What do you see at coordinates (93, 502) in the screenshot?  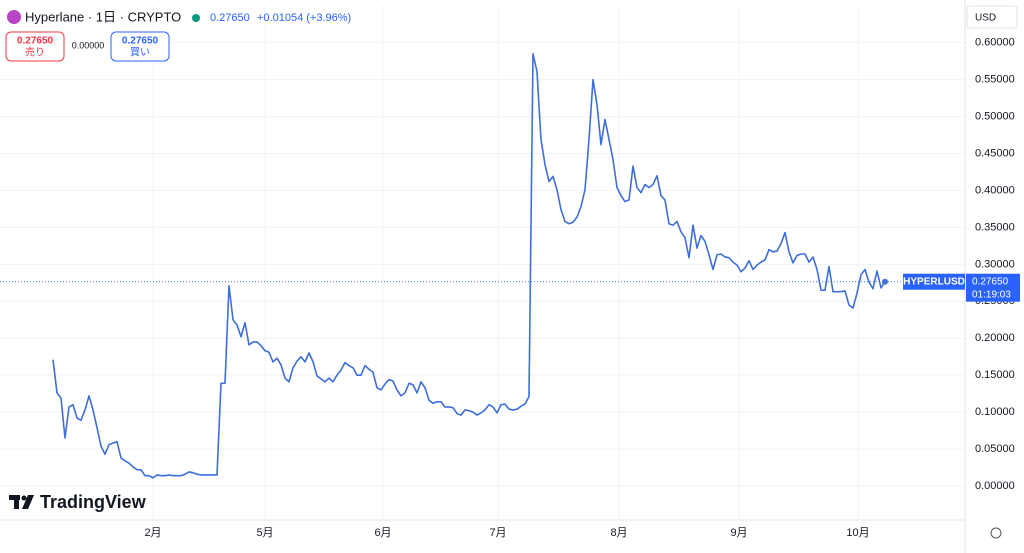 I see `logo-text: TradingView` at bounding box center [93, 502].